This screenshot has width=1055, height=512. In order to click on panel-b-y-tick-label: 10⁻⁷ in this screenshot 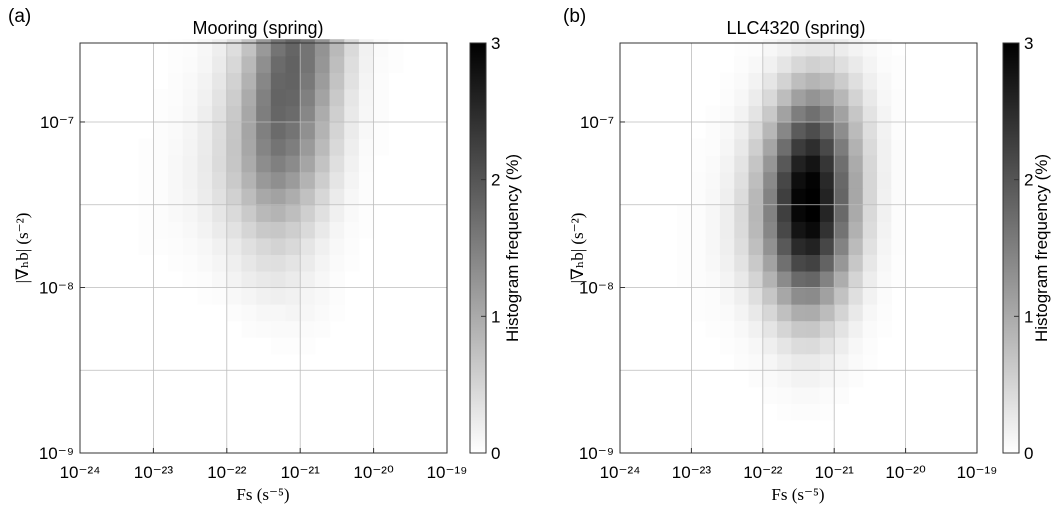, I will do `click(597, 122)`.